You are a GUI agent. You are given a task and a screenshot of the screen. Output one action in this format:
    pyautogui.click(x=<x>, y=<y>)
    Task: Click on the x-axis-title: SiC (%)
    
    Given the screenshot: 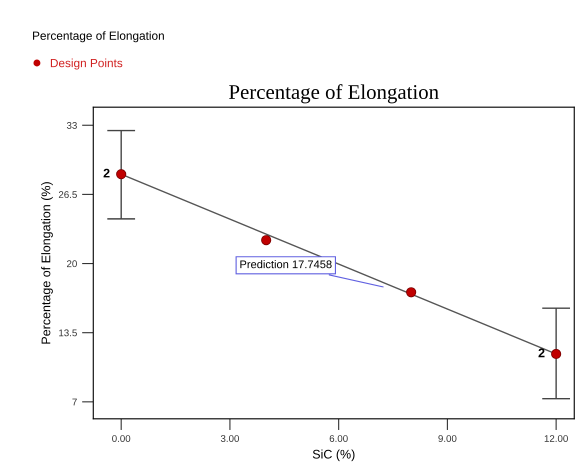 What is the action you would take?
    pyautogui.click(x=333, y=455)
    